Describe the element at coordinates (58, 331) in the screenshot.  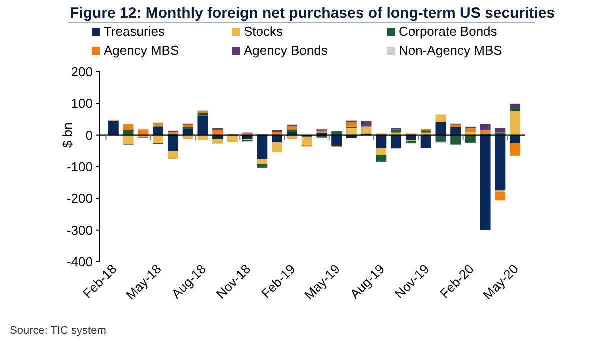
I see `source-note: Source: TIC system` at that location.